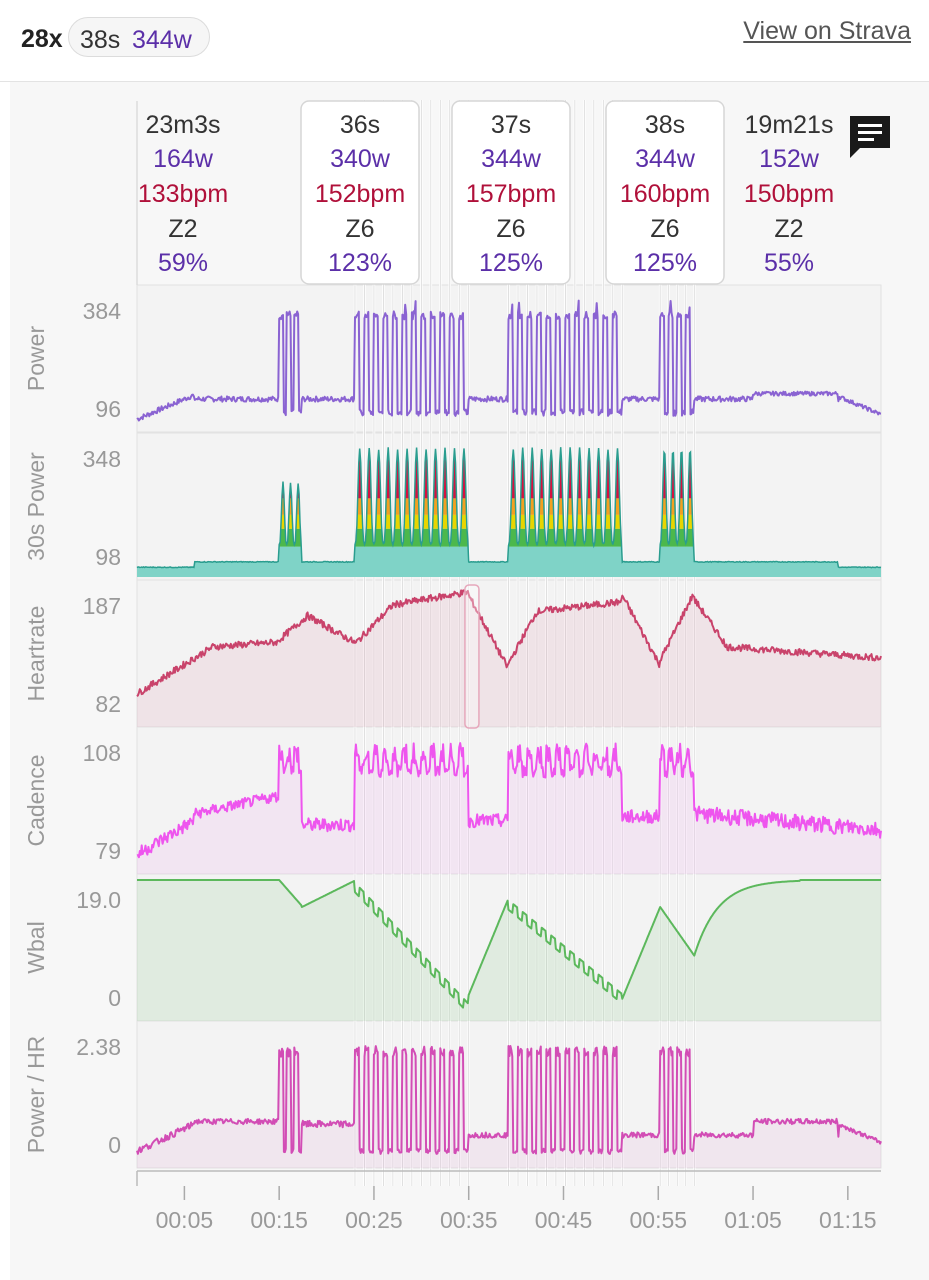 The width and height of the screenshot is (929, 1280). I want to click on interval-summary-3: 38s 344w 160bpm Z6 125%, so click(665, 192).